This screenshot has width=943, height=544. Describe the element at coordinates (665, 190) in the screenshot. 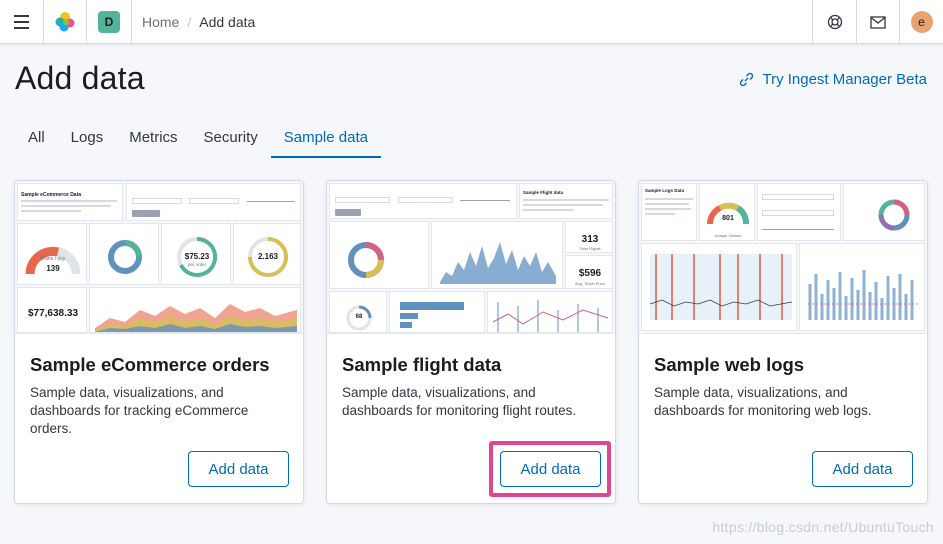

I see `thumb-heading: Sample Logs Data` at that location.